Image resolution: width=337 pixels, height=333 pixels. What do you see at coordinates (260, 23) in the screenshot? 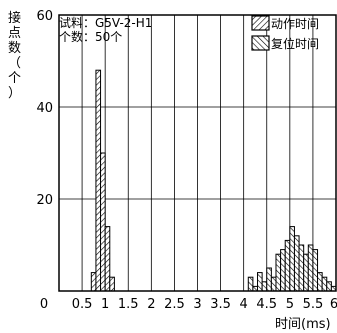
I see `legend-swatch-operate` at bounding box center [260, 23].